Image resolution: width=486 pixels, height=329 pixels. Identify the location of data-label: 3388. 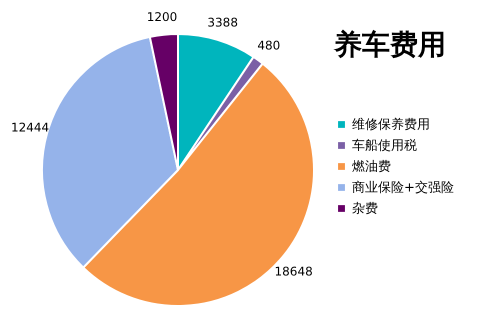
(222, 23).